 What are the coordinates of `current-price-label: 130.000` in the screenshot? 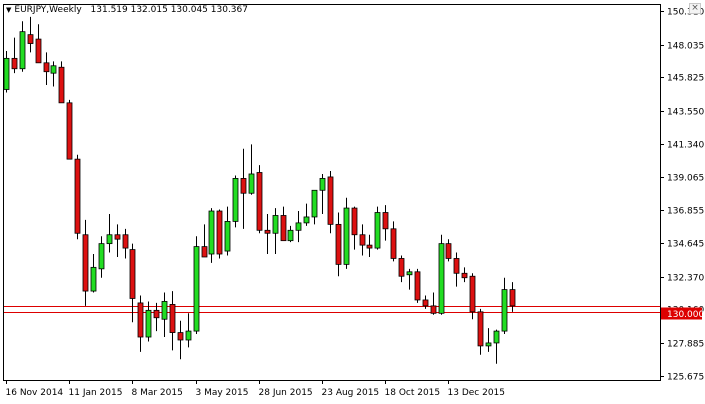 It's located at (685, 315).